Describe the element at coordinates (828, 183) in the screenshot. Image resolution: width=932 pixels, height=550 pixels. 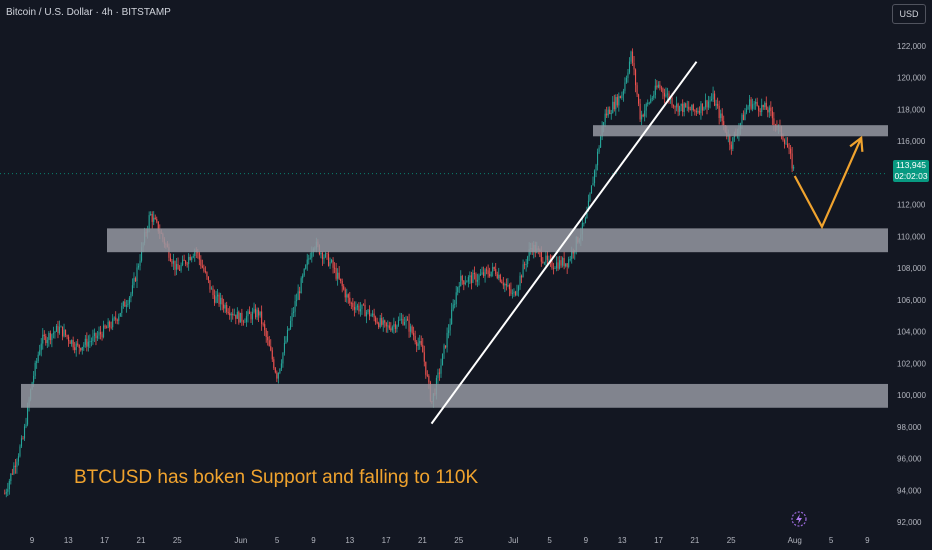
I see `projection-path` at that location.